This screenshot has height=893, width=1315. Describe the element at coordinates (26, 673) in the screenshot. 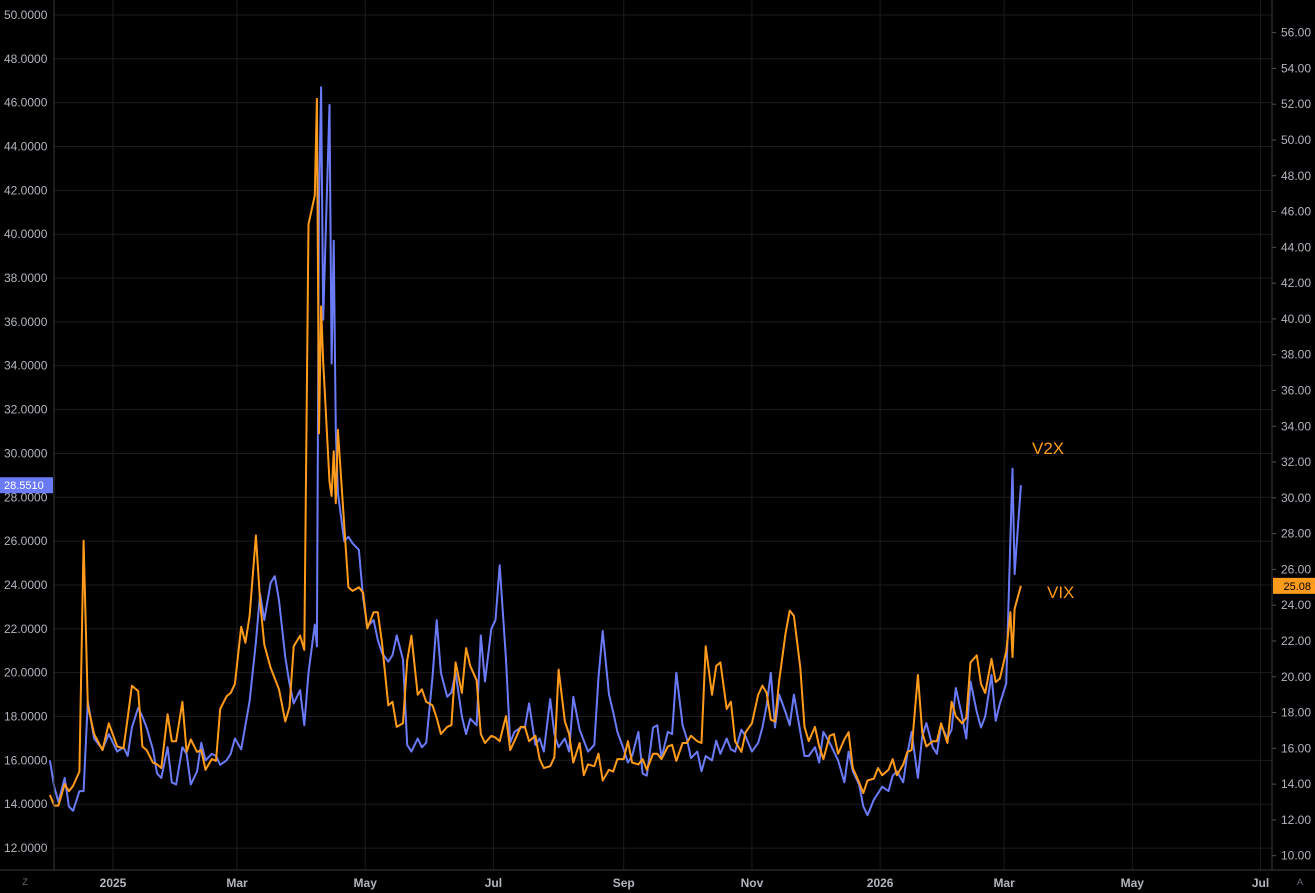

I see `left-tick-label: 20.0000` at that location.